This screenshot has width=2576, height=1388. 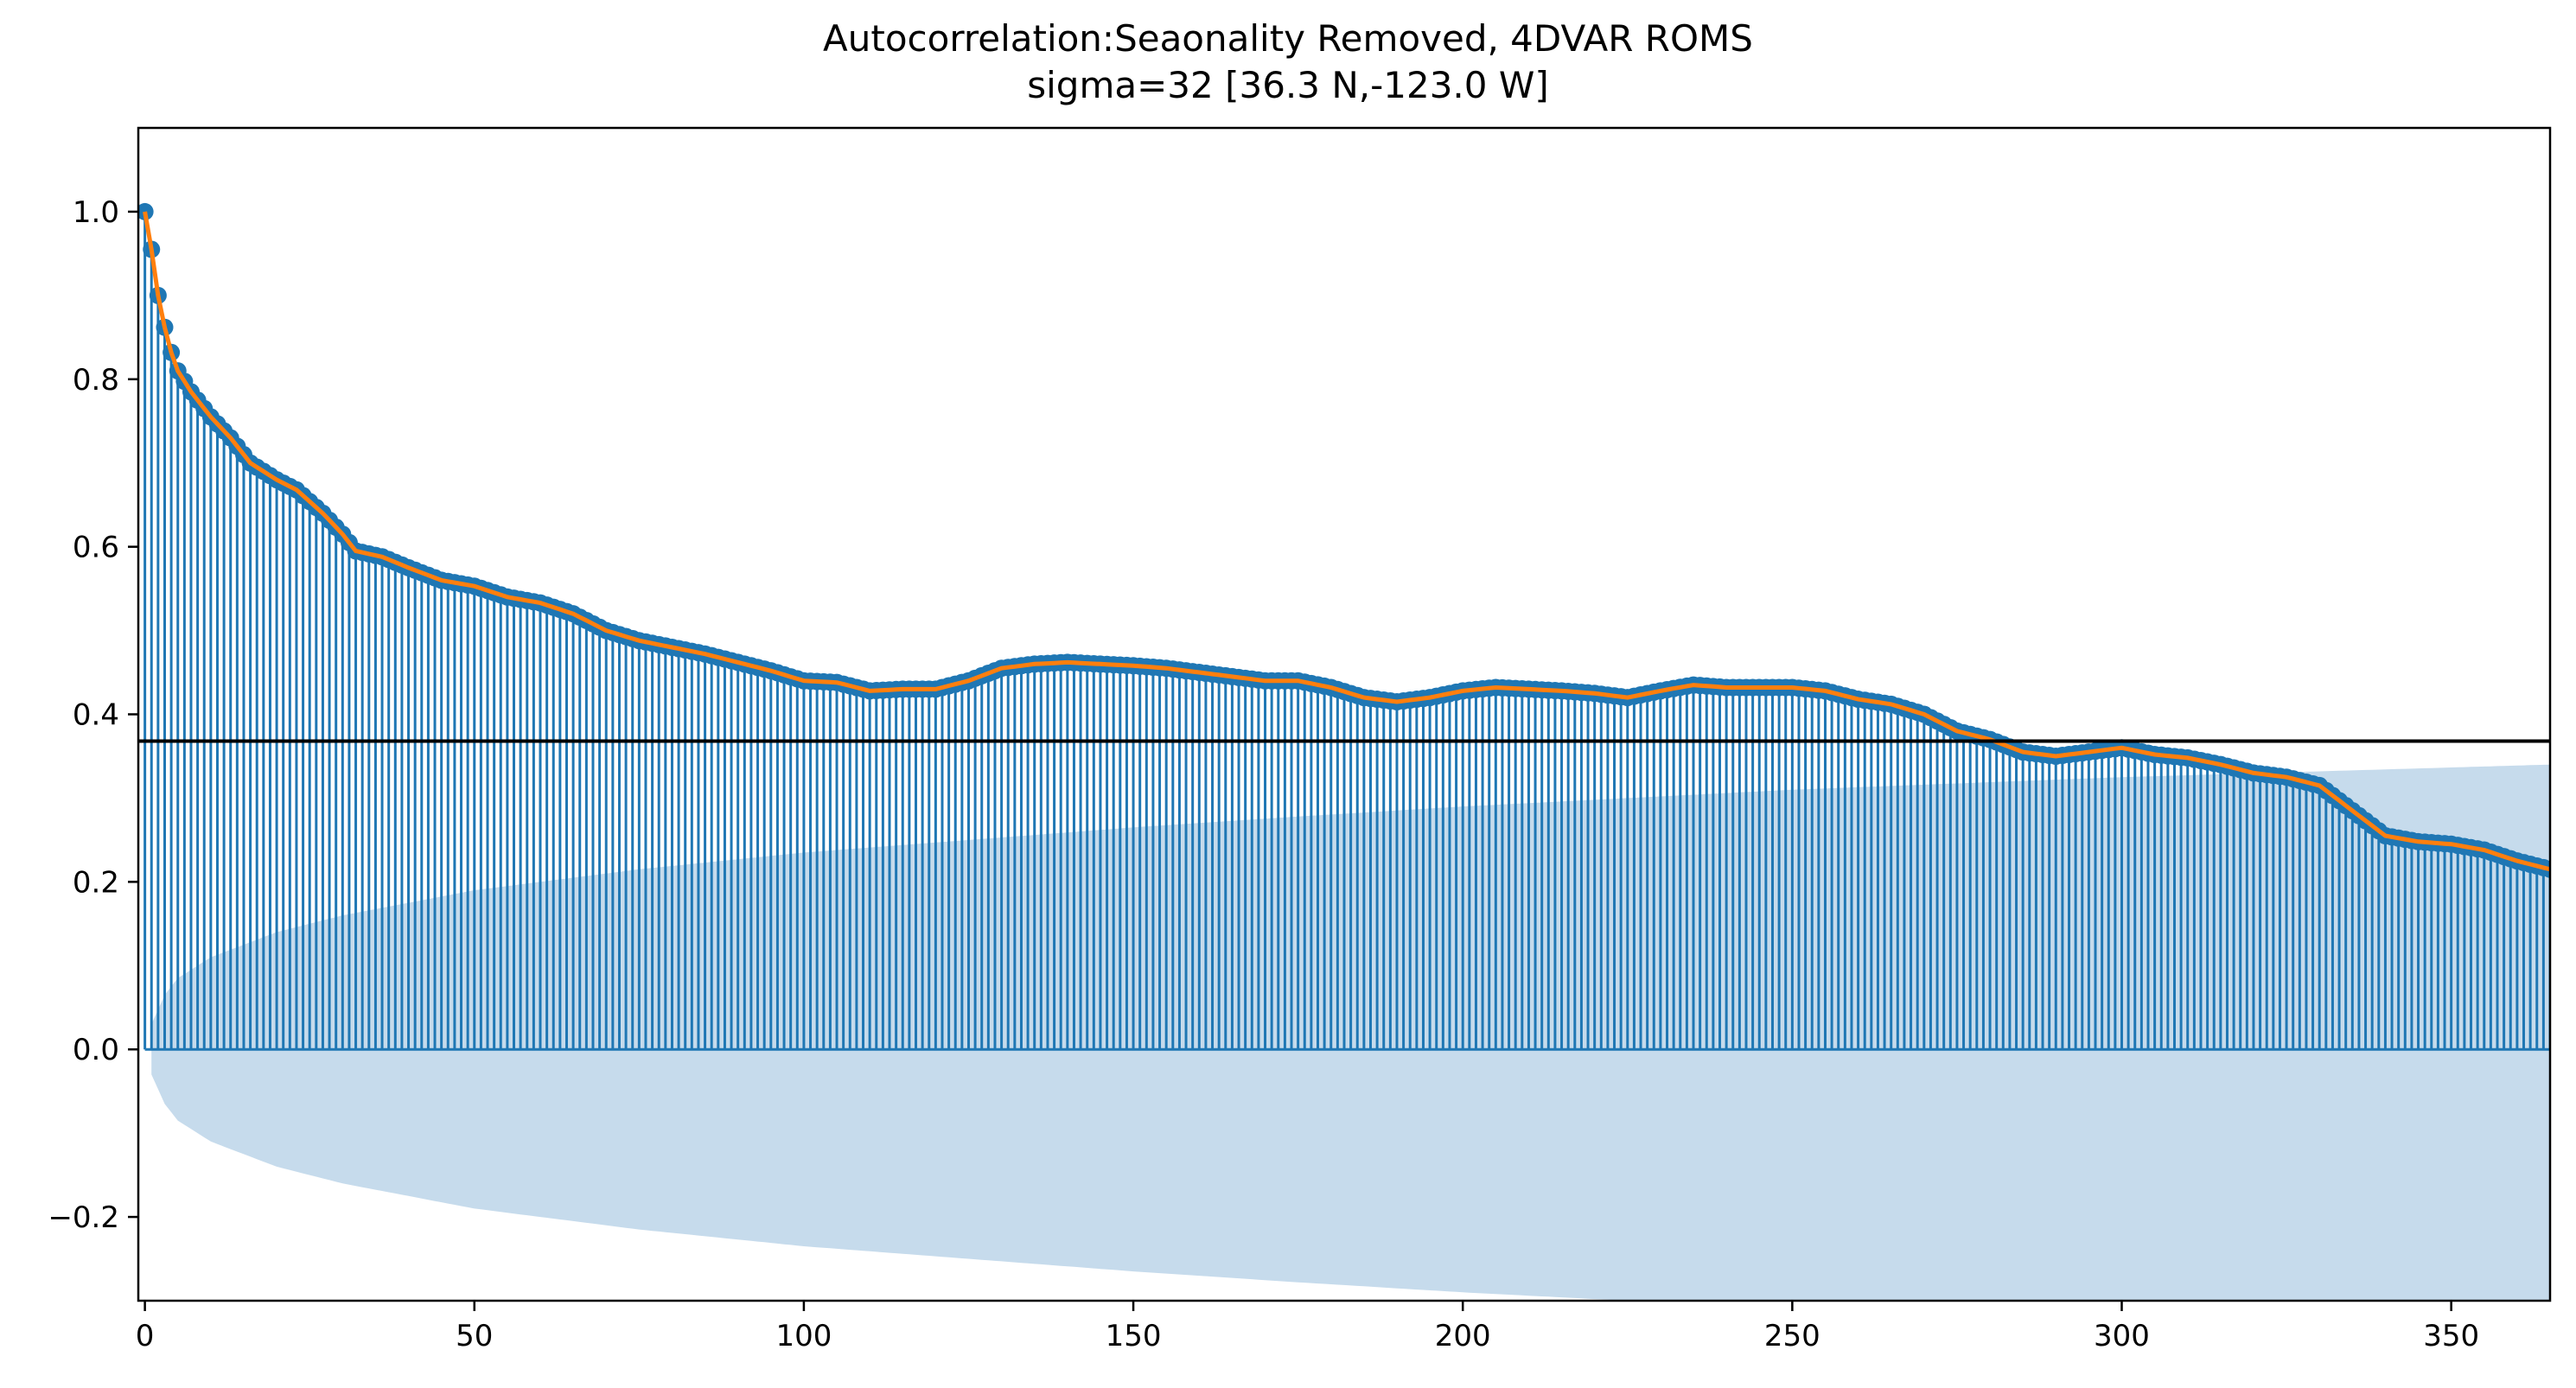 I want to click on y-tick-label: −0.2, so click(x=83, y=1217).